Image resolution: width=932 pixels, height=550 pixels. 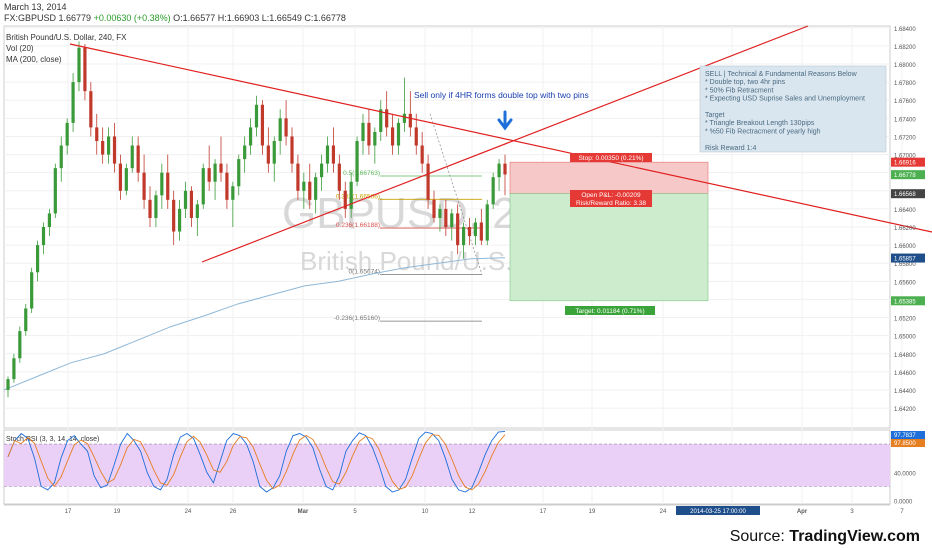 What do you see at coordinates (718, 510) in the screenshot?
I see `time-cursor-marker` at bounding box center [718, 510].